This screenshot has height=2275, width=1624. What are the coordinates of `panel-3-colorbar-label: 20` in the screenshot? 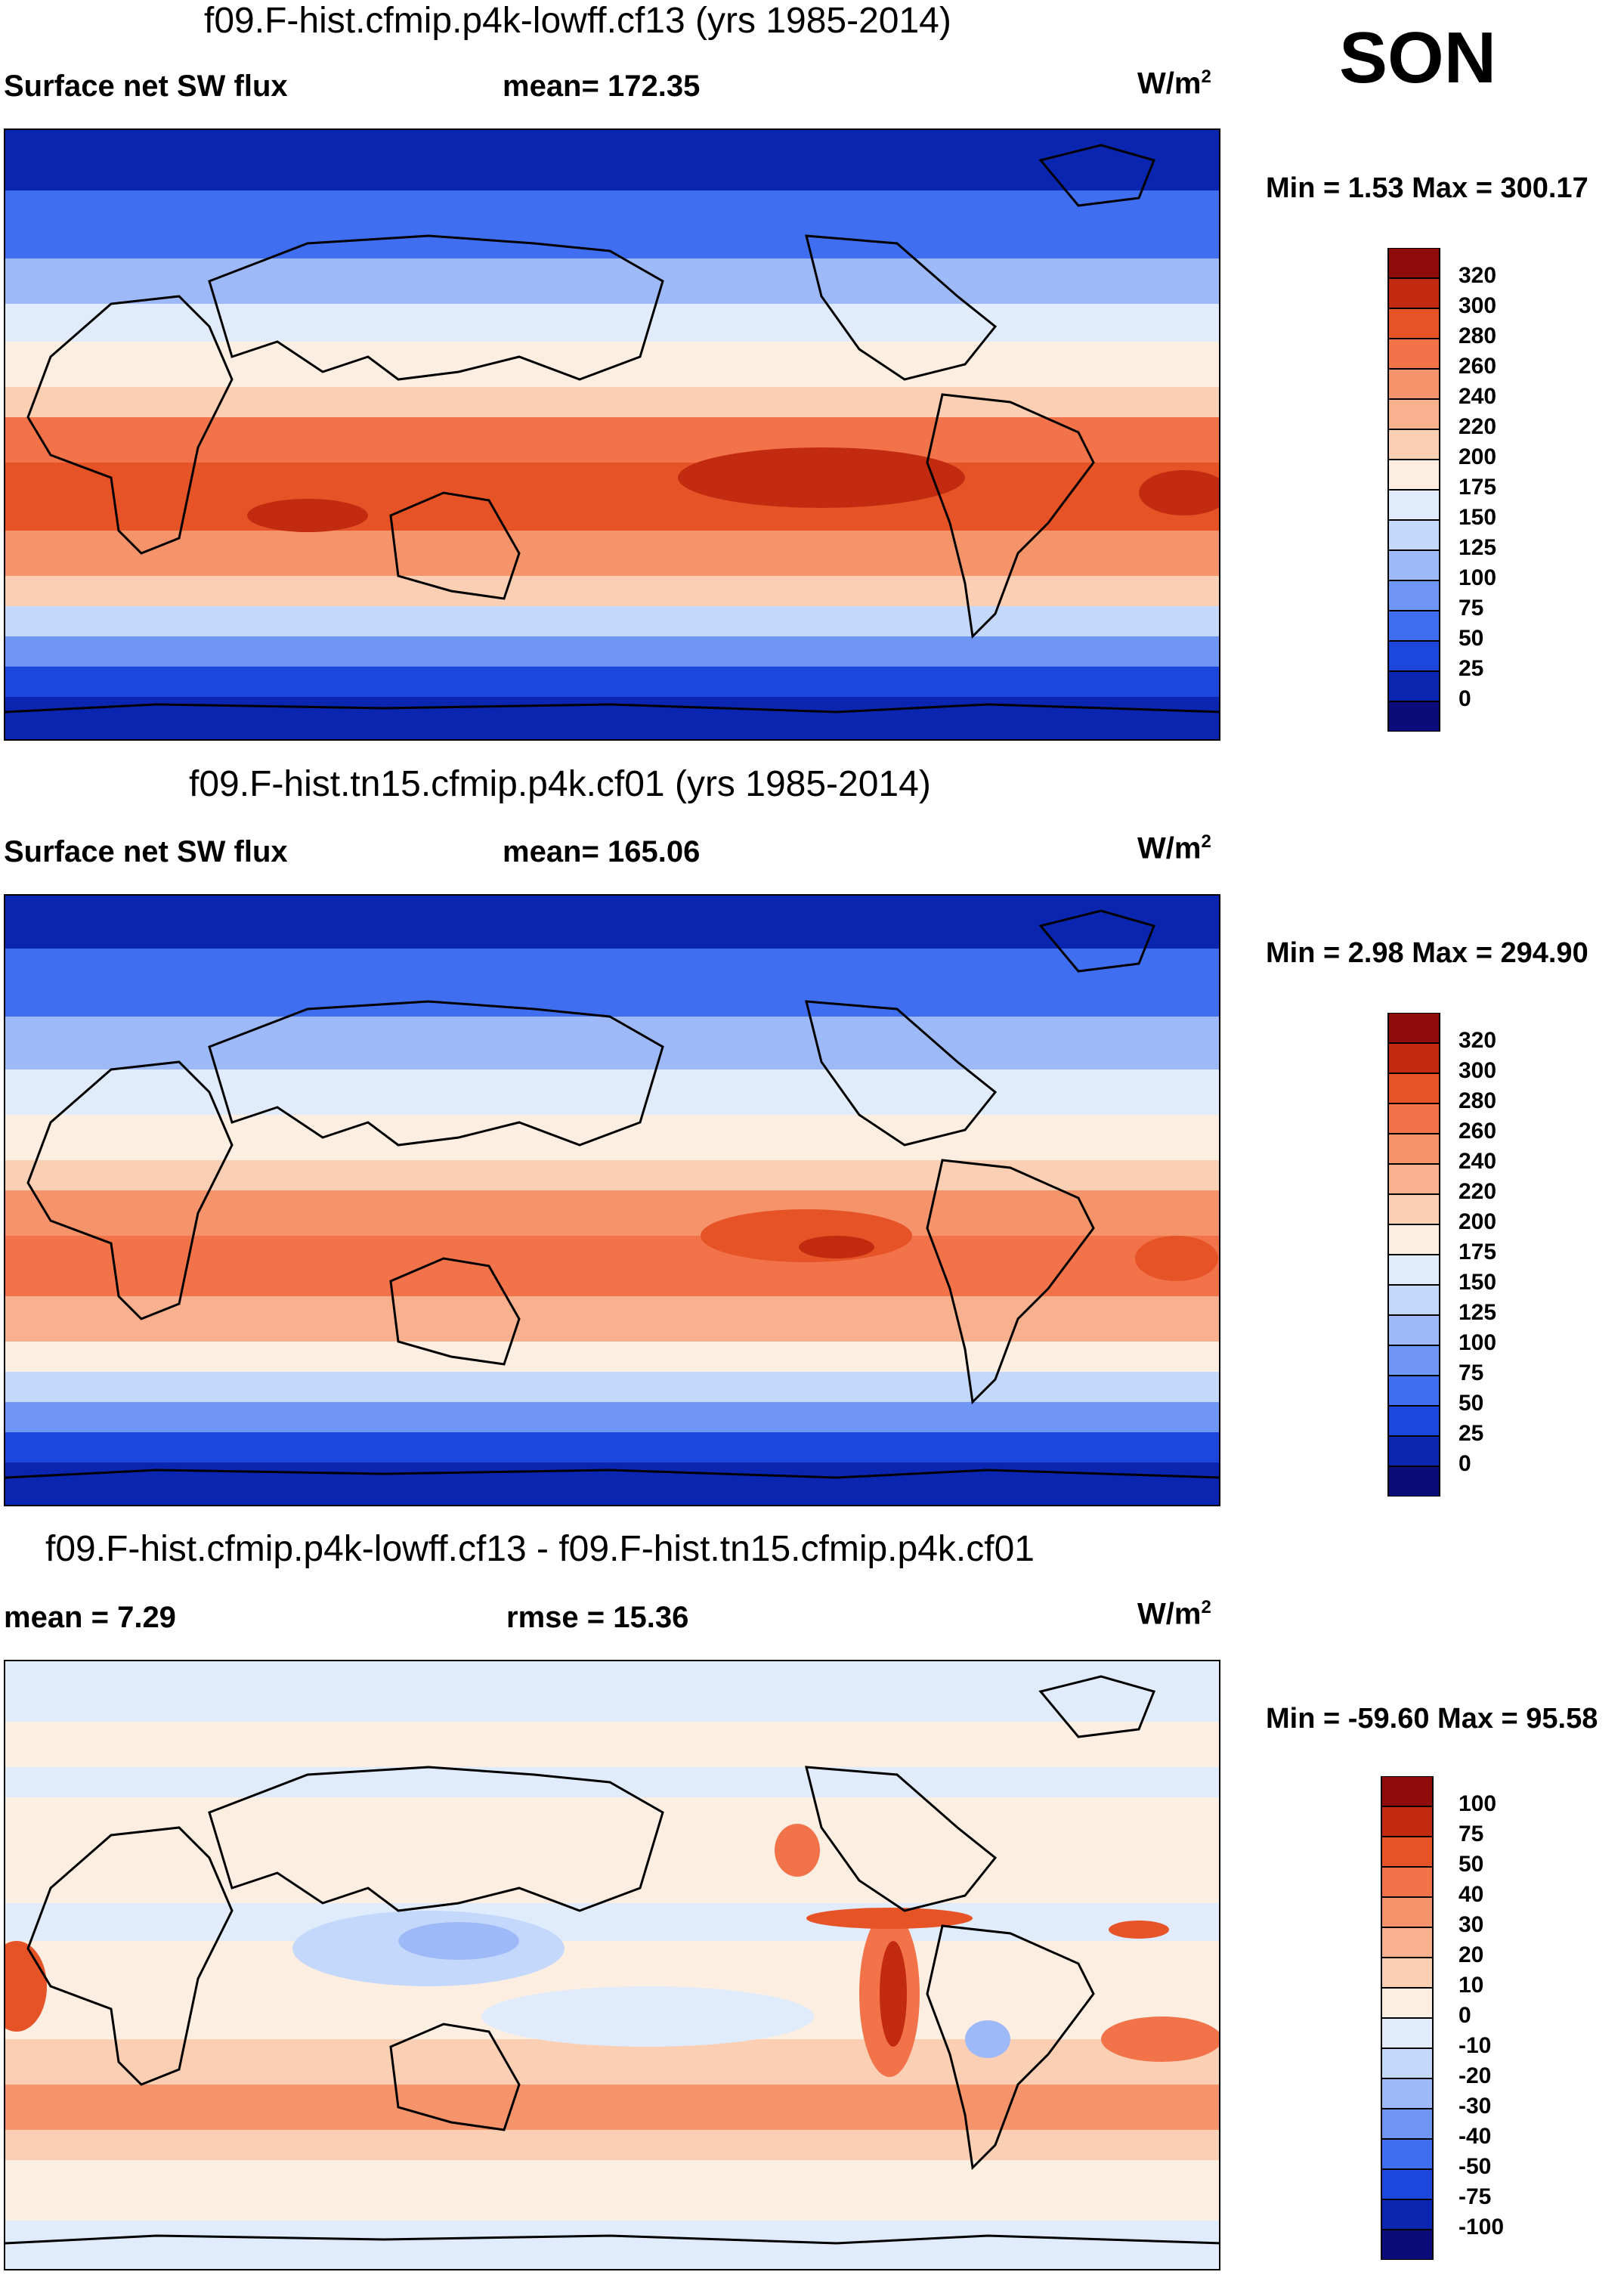 It's located at (1471, 1954).